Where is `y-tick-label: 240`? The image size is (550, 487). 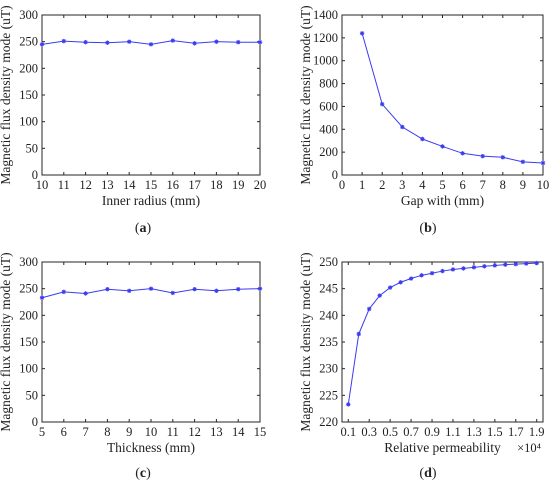 y-tick-label: 240 is located at coordinates (328, 315).